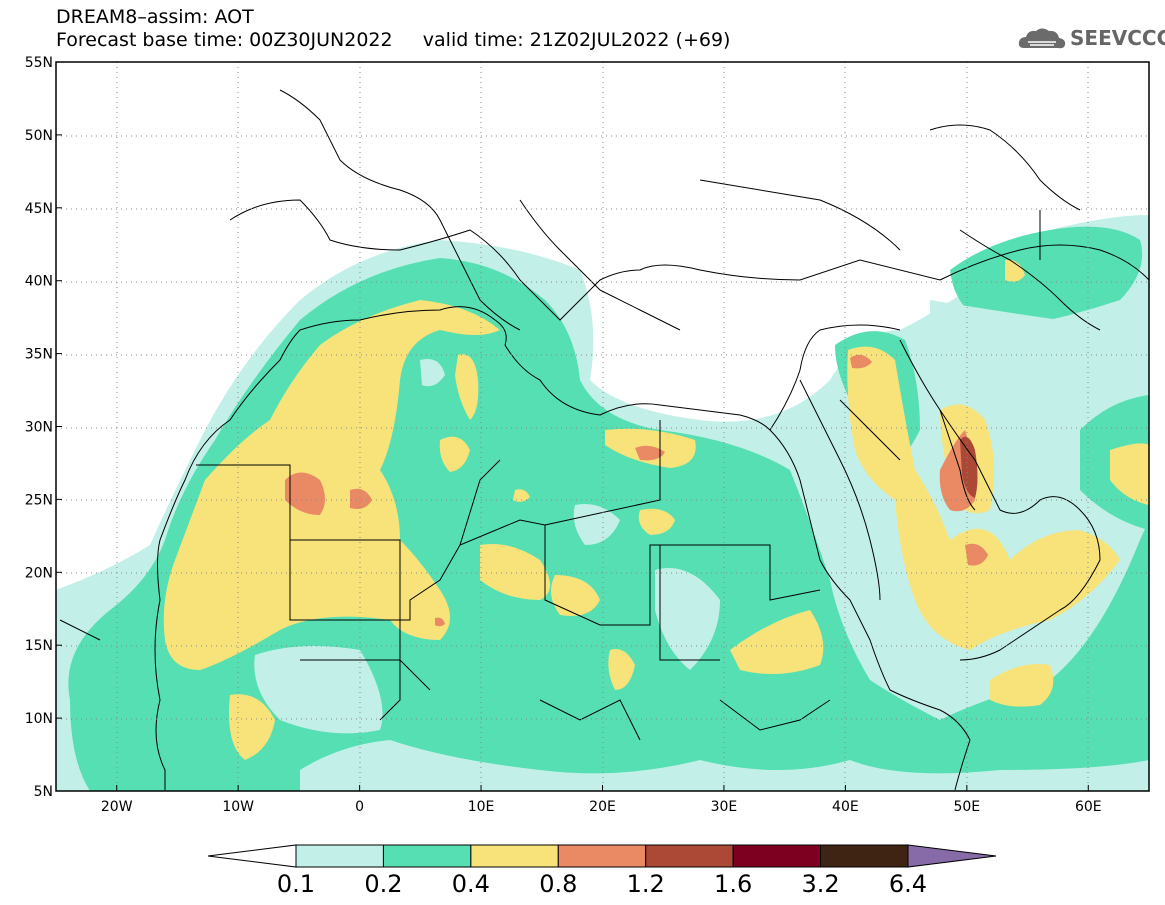 This screenshot has height=905, width=1165. Describe the element at coordinates (43, 792) in the screenshot. I see `lat-tick-label: 5N` at that location.